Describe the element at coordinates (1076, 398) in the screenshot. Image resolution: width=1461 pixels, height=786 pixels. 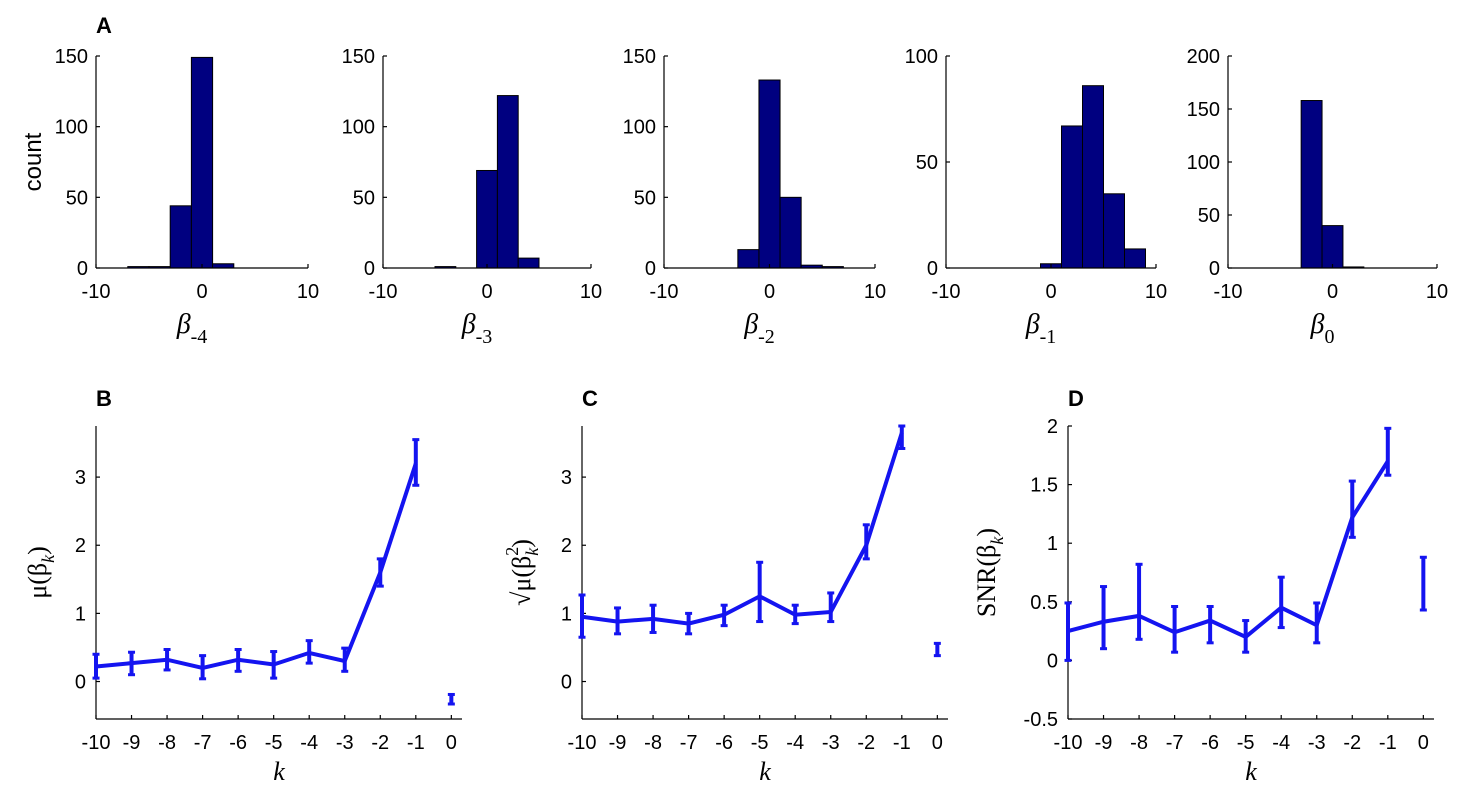
I see `panel-label-d: D` at that location.